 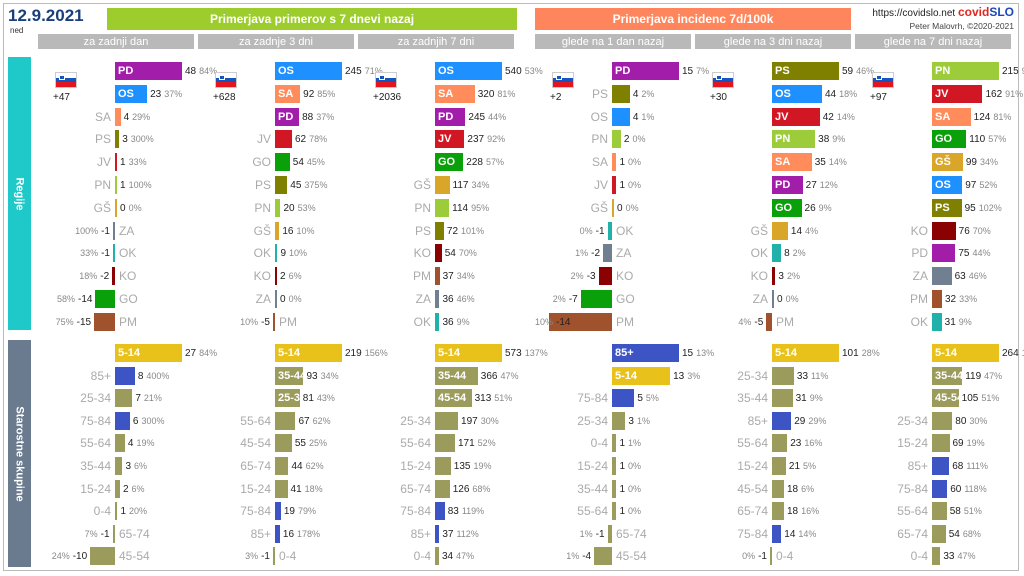 I want to click on value-label: 54 68%, so click(x=965, y=534).